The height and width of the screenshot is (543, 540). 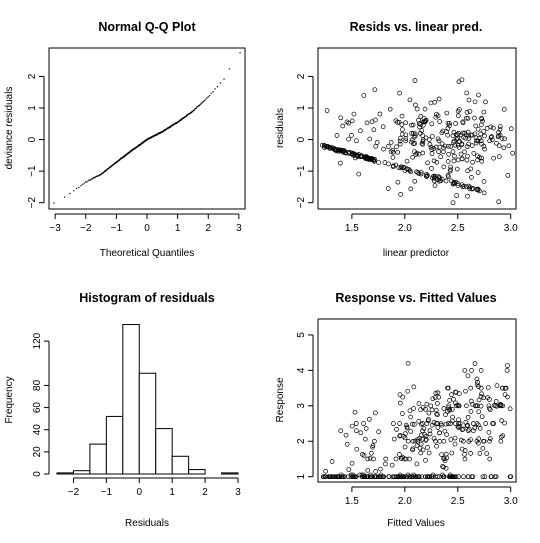 I want to click on response-fitted-y-tick-label: 4, so click(x=301, y=370).